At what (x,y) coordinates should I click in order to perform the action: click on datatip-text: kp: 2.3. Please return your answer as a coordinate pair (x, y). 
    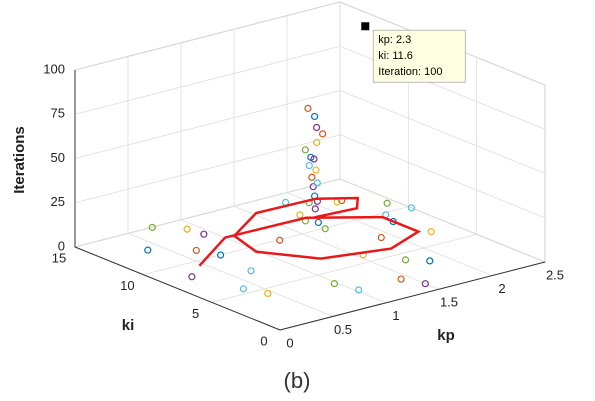
    Looking at the image, I should click on (394, 40).